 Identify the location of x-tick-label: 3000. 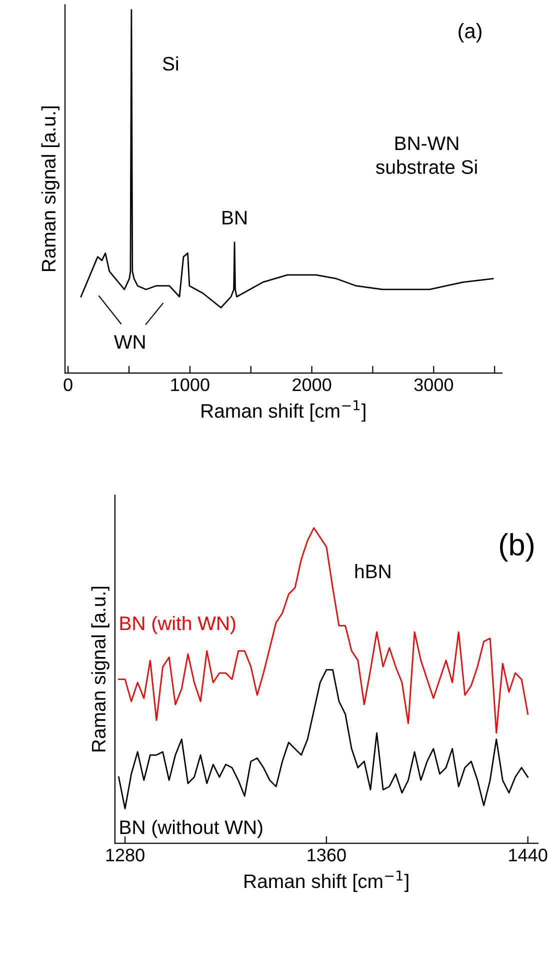
(434, 385).